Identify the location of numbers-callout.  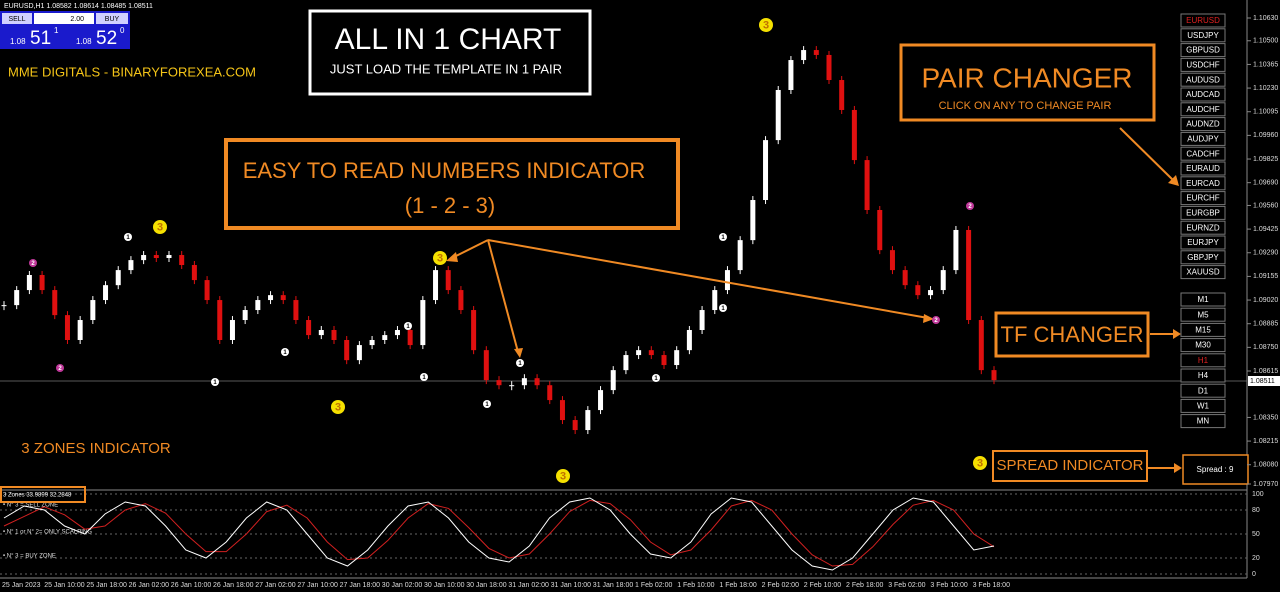
(452, 184).